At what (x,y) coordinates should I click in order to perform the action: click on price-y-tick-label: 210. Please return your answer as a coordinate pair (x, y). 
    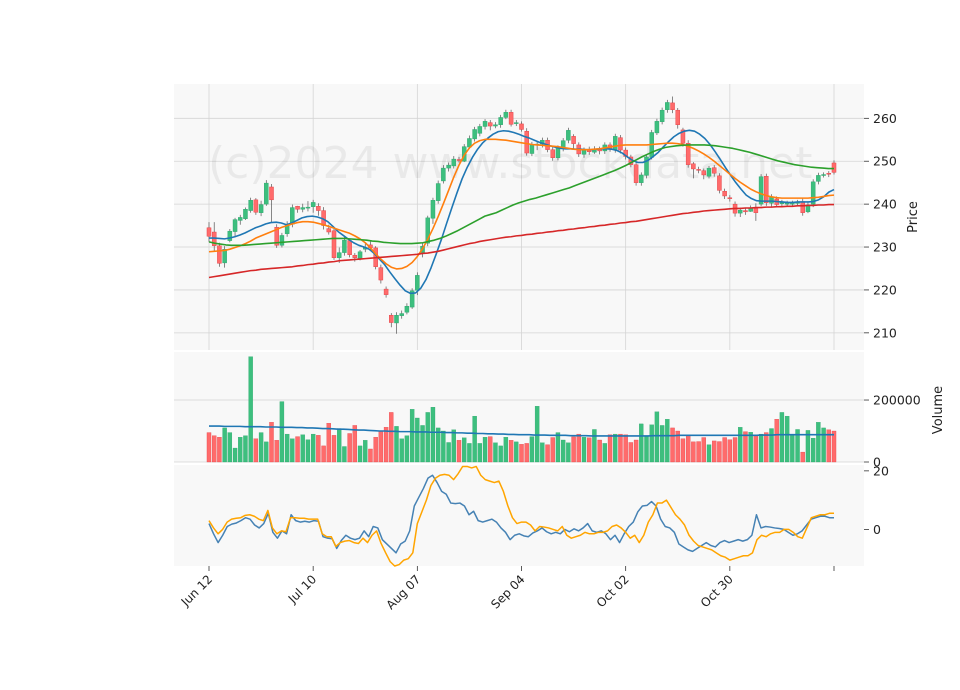
    Looking at the image, I should click on (885, 332).